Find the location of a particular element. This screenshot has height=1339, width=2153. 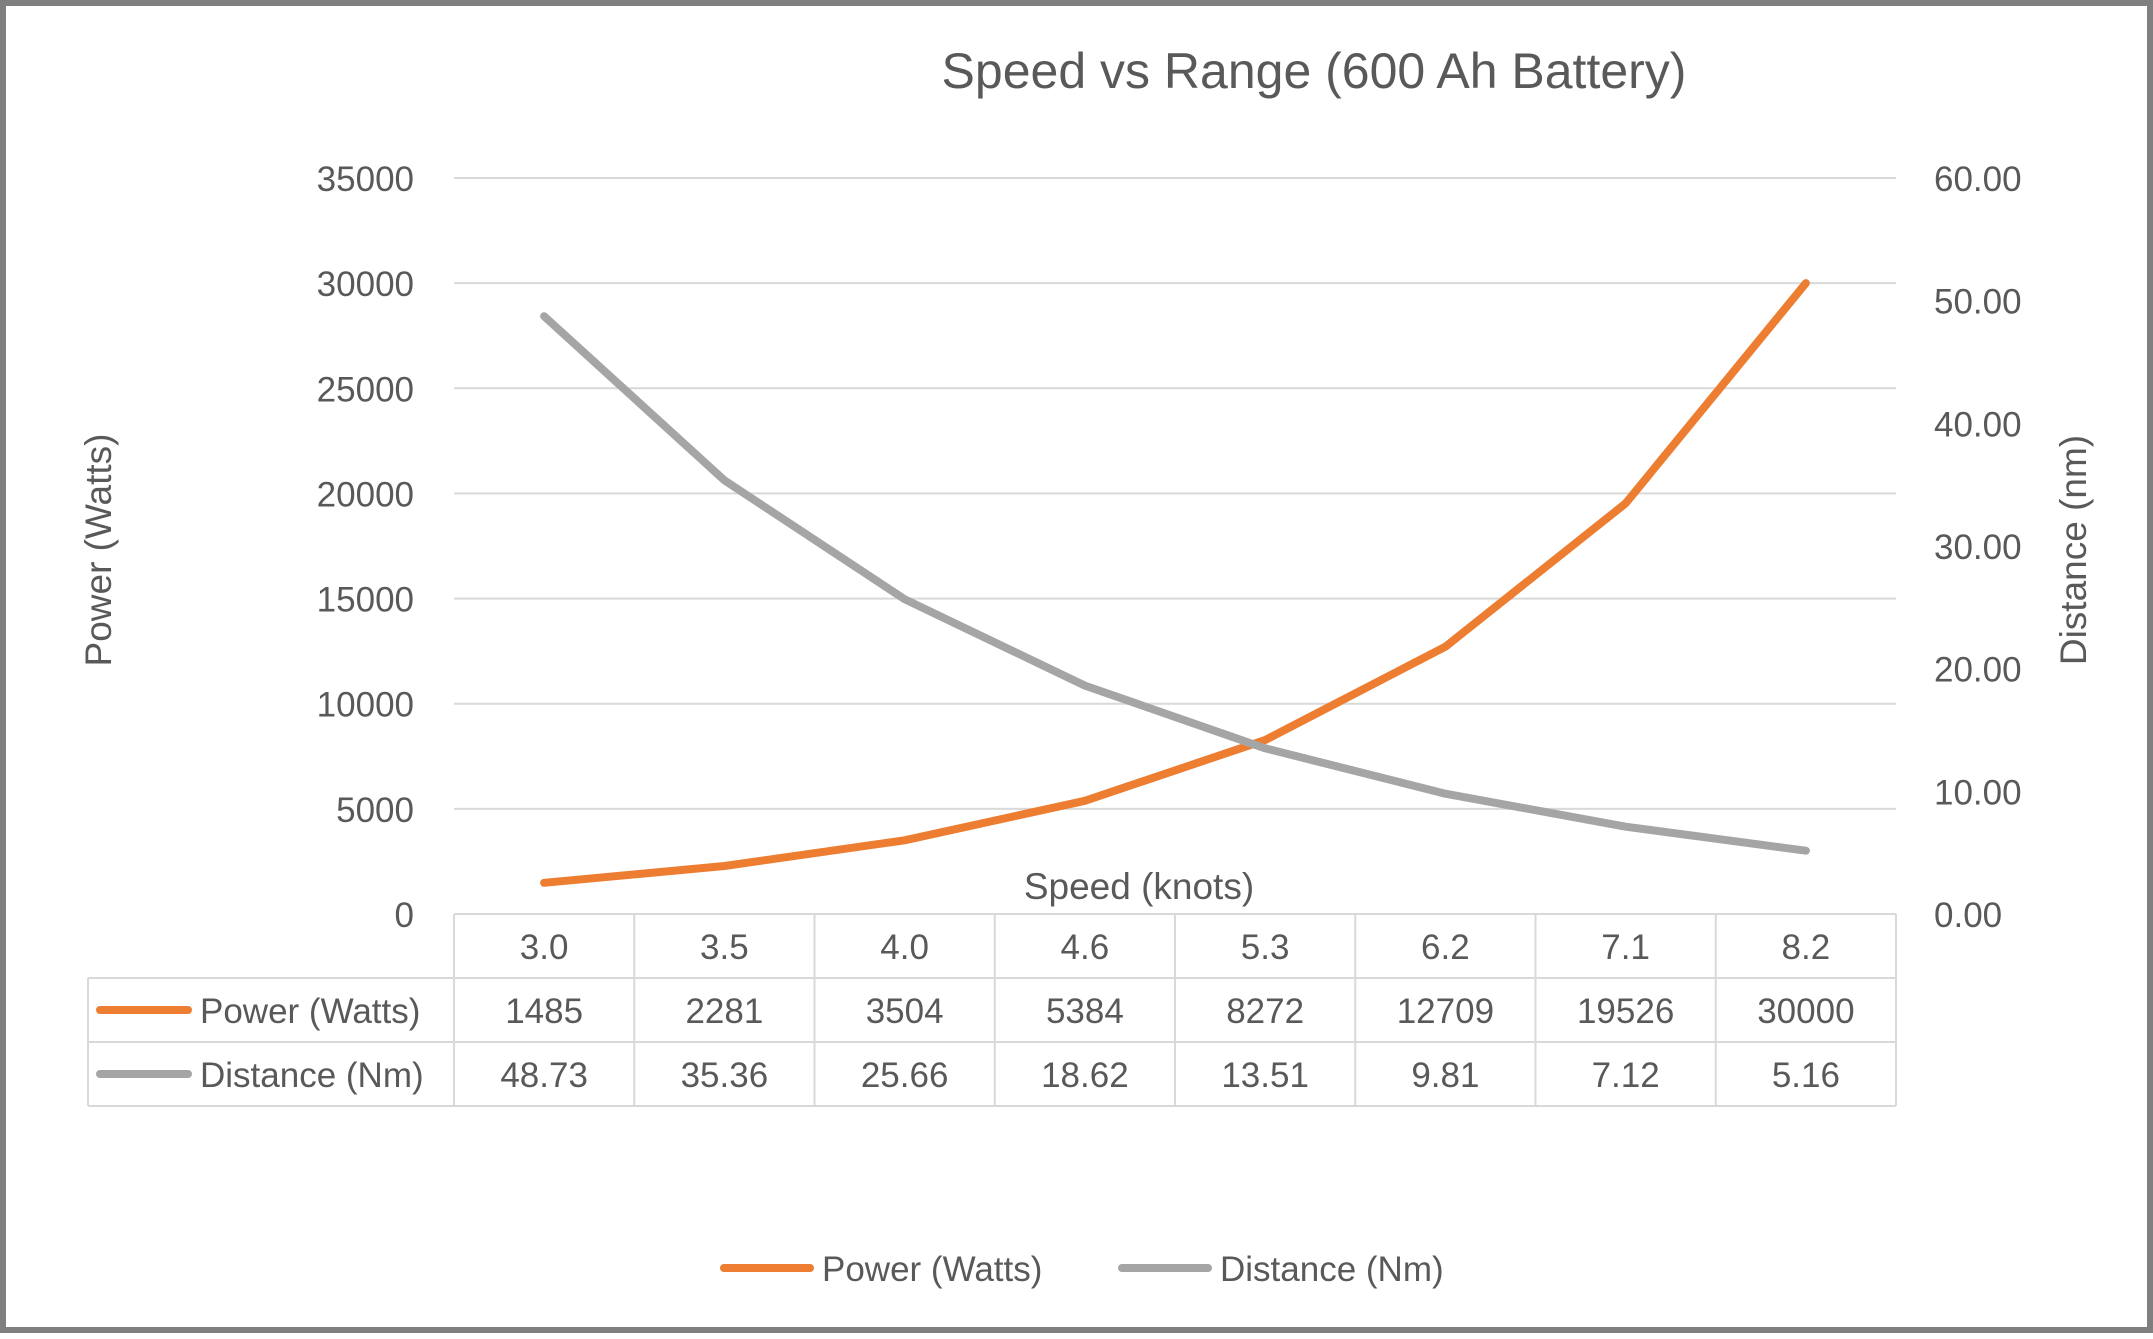

data-label-distance: 7.12 is located at coordinates (1626, 1075).